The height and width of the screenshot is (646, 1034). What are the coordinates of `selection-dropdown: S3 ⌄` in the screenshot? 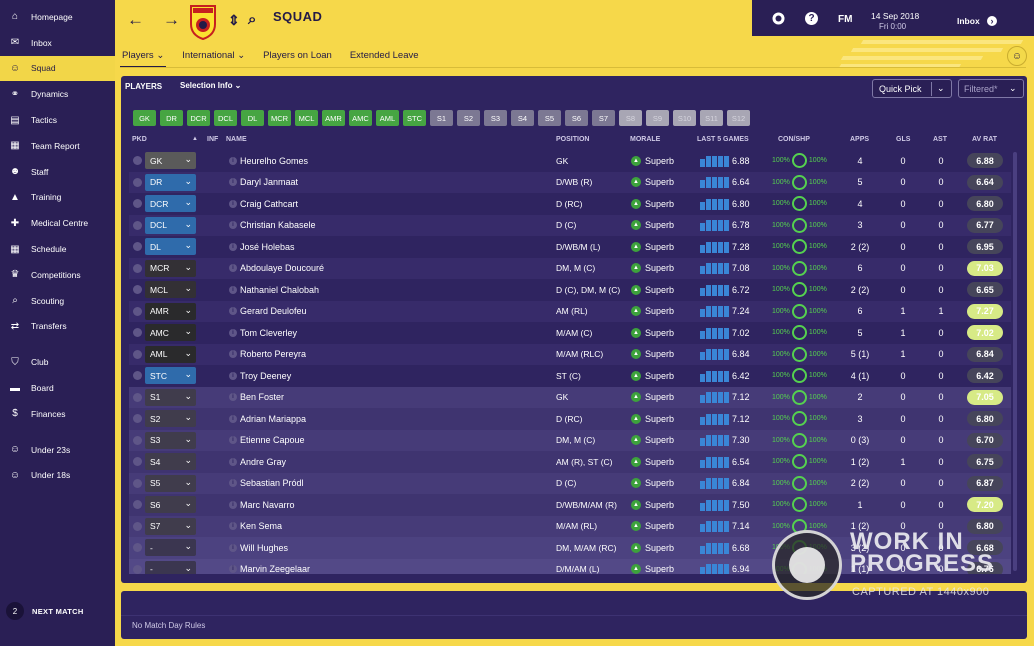 It's located at (170, 440).